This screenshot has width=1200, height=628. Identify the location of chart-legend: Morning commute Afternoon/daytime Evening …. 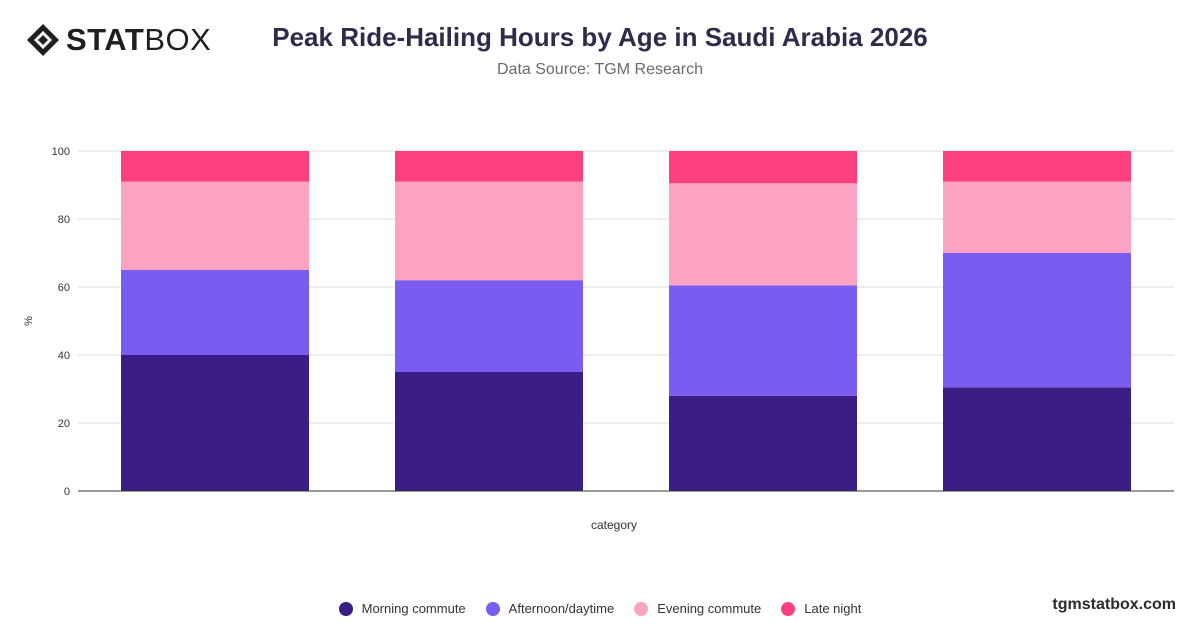
(600, 608).